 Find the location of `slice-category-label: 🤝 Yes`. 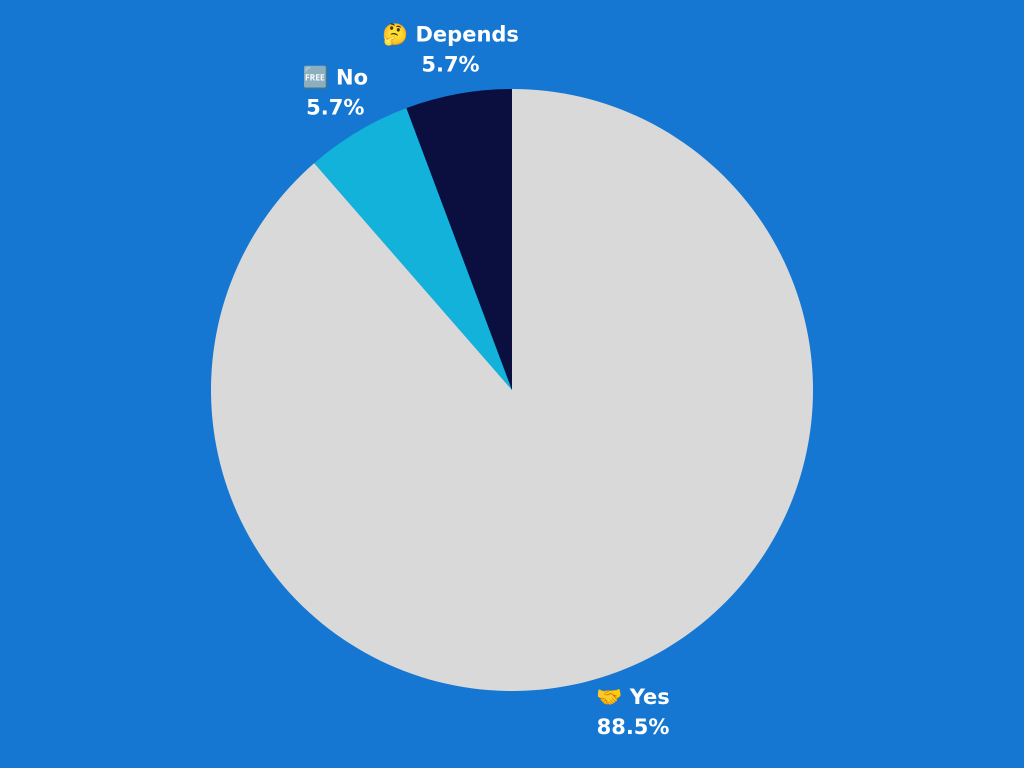

slice-category-label: 🤝 Yes is located at coordinates (632, 697).